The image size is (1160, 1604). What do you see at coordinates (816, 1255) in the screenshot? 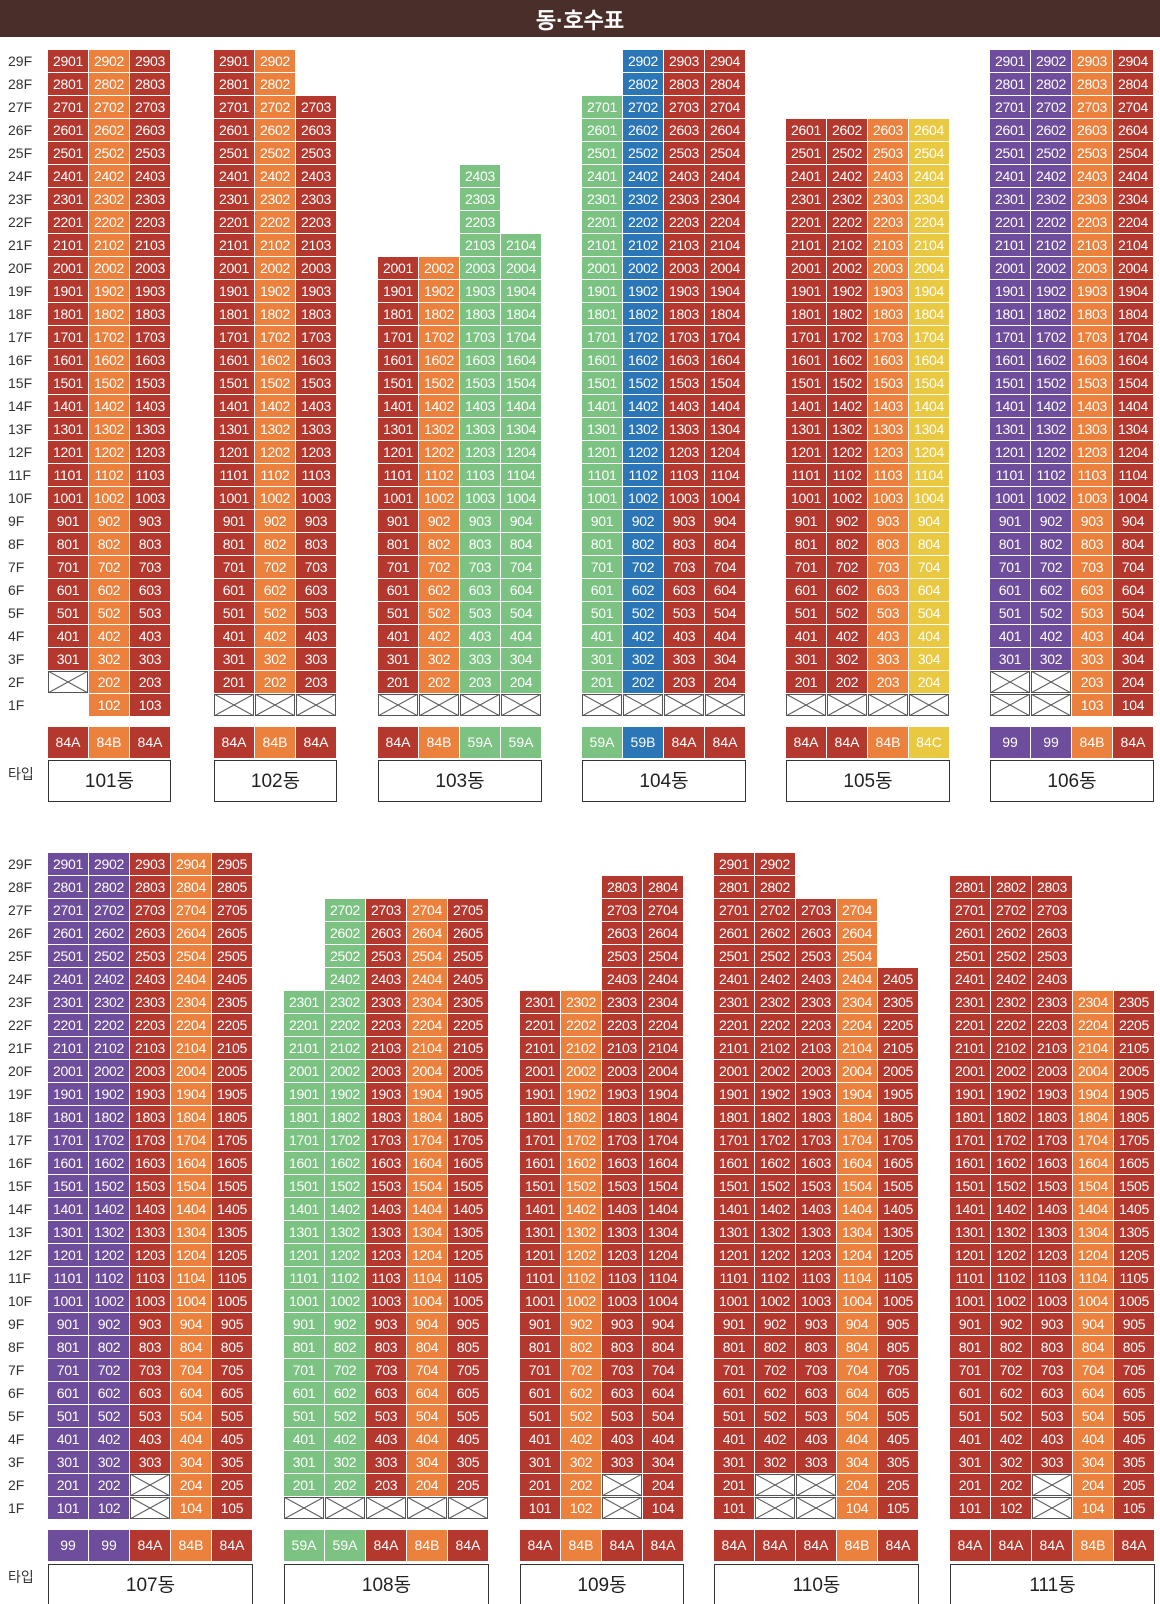
I see `unit-cell: 1203` at bounding box center [816, 1255].